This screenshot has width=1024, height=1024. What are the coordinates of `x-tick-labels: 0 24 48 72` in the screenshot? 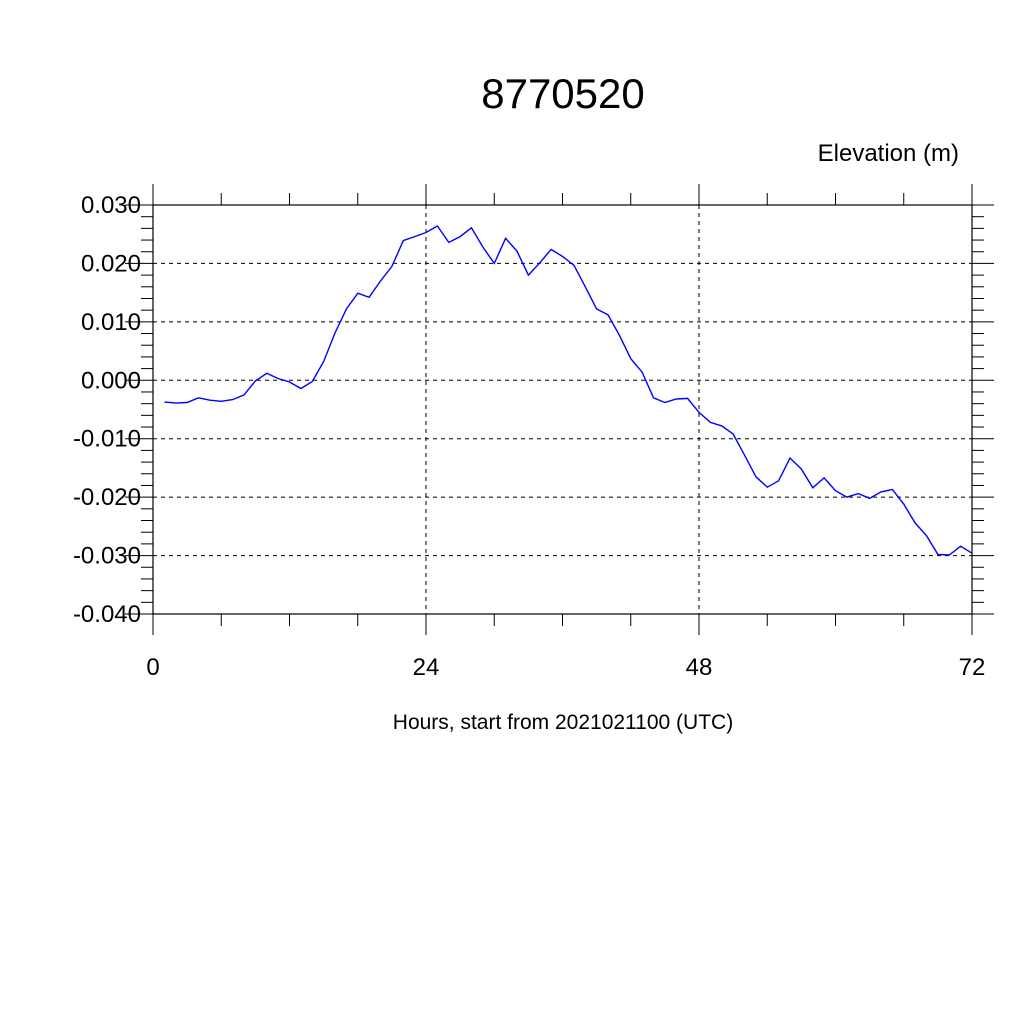 It's located at (565, 667).